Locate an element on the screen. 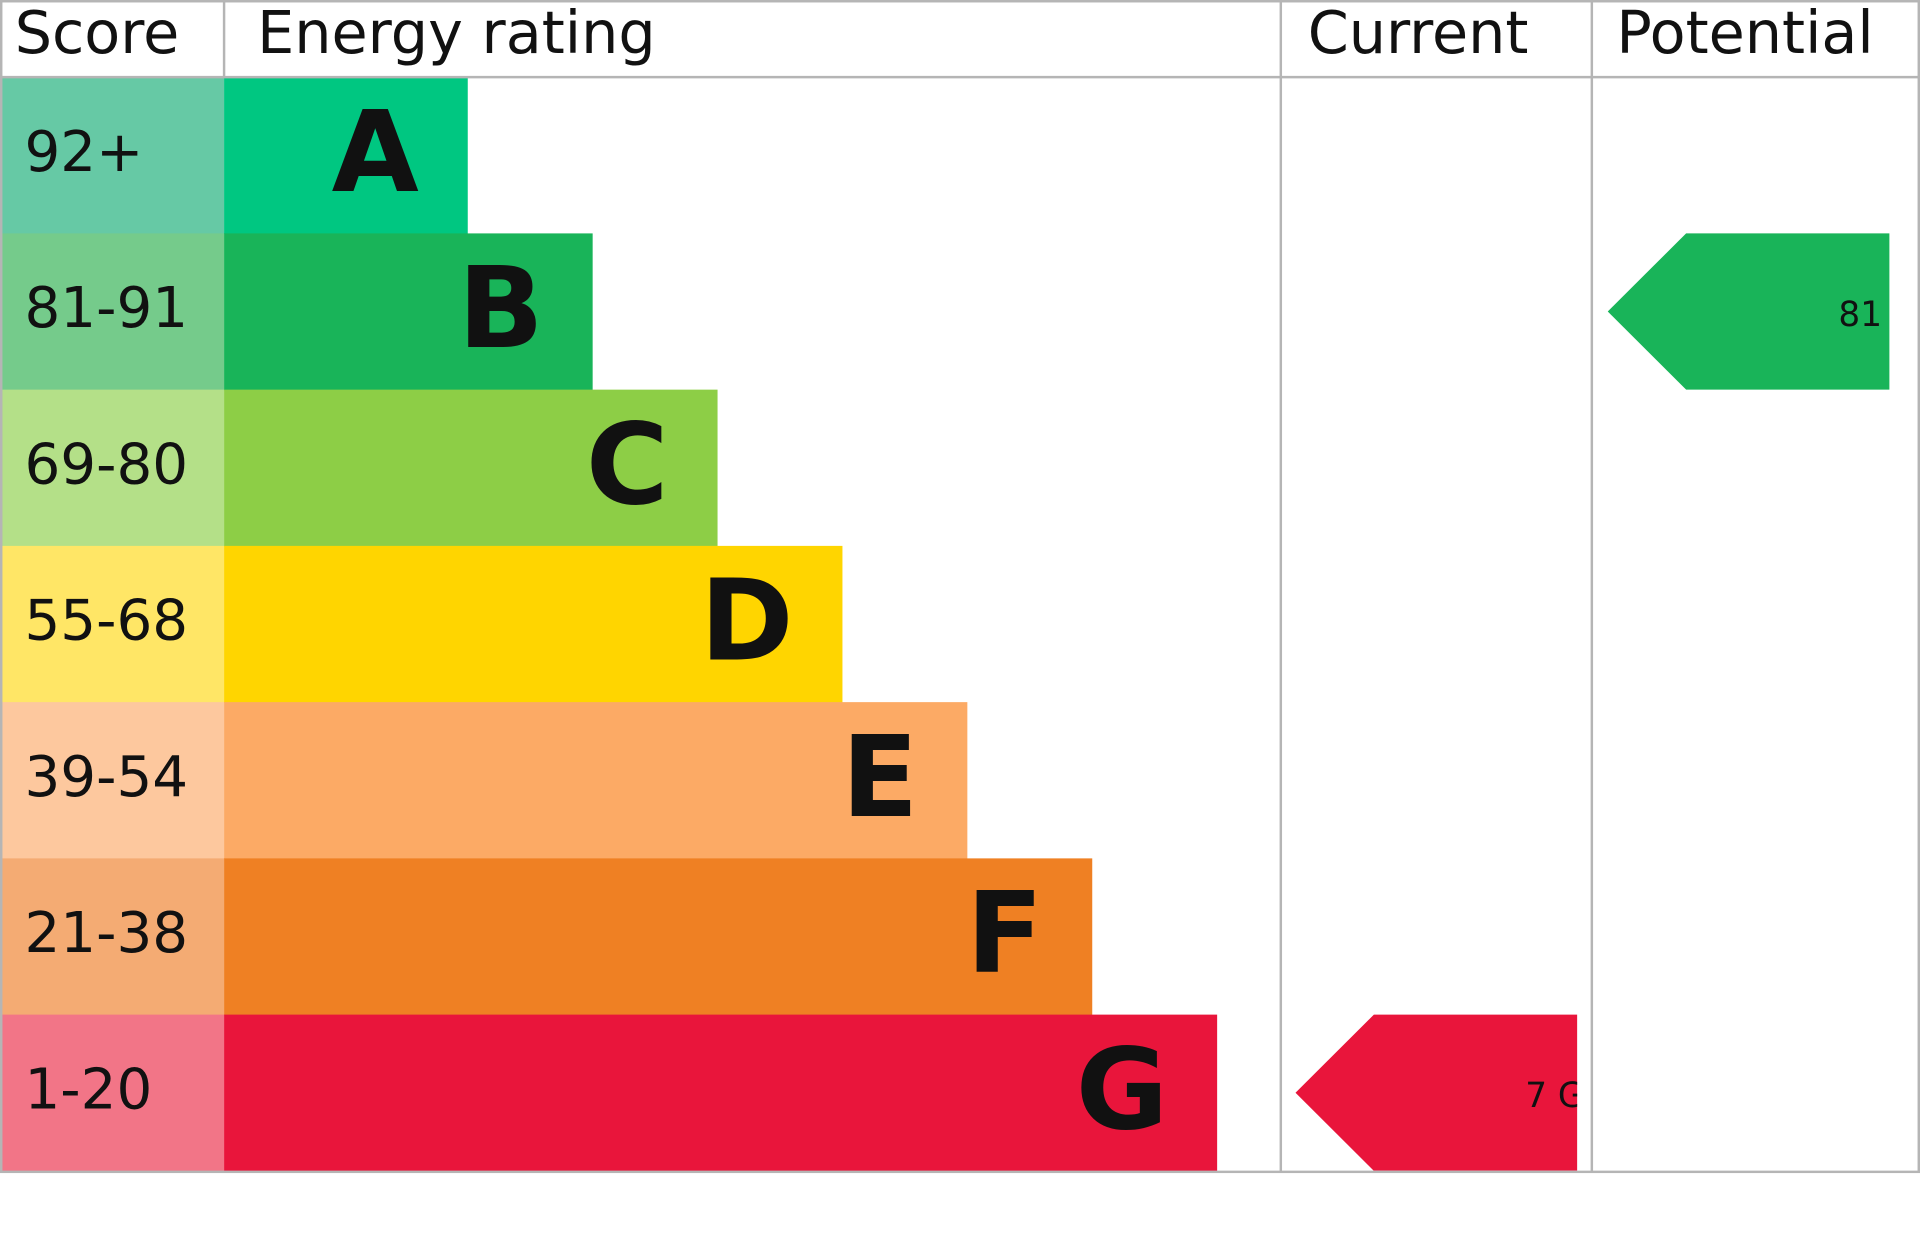  rating-letter: A is located at coordinates (375, 152).